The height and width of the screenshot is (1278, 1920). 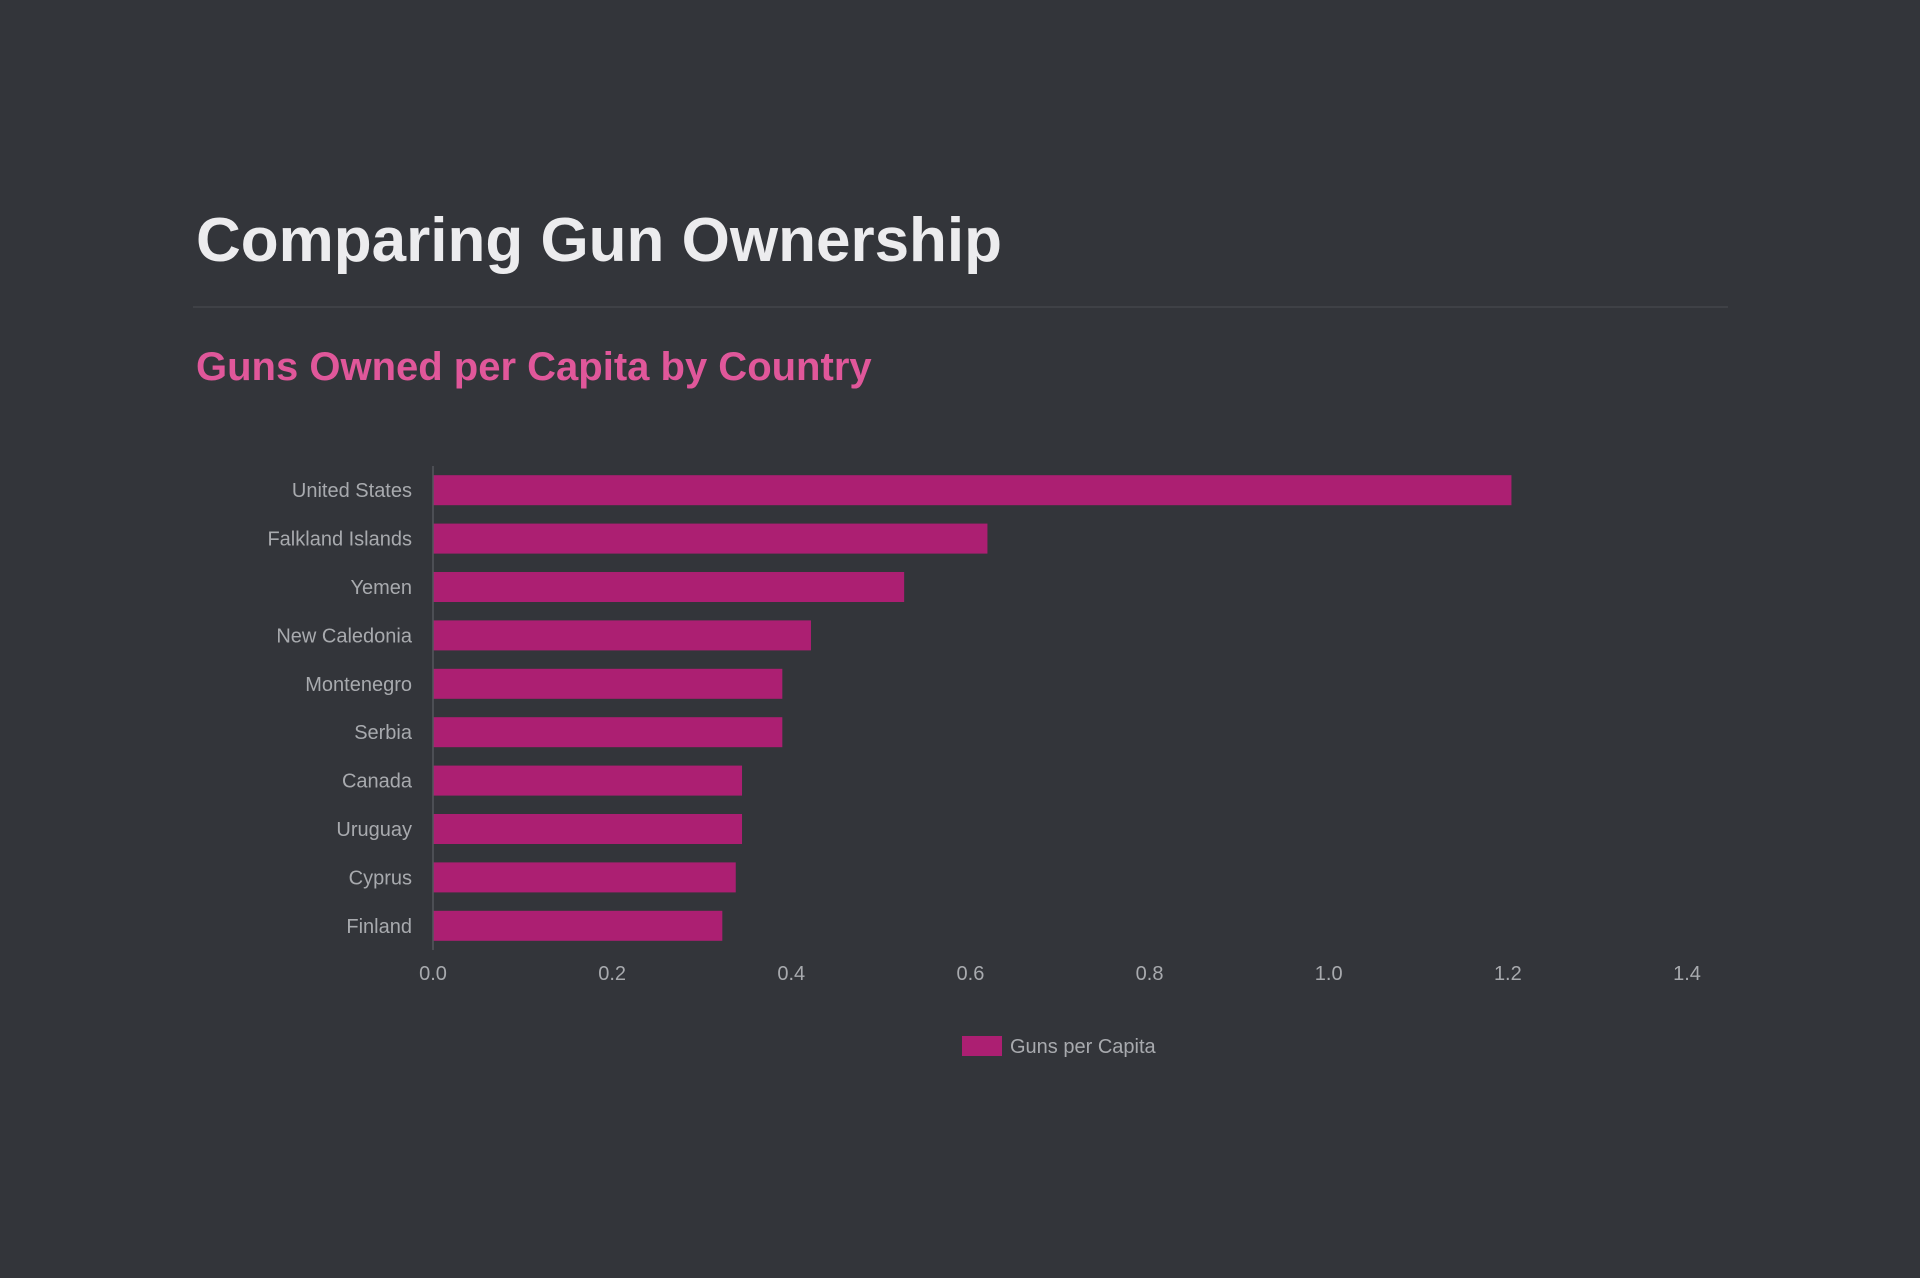 I want to click on bar-canada, so click(x=588, y=780).